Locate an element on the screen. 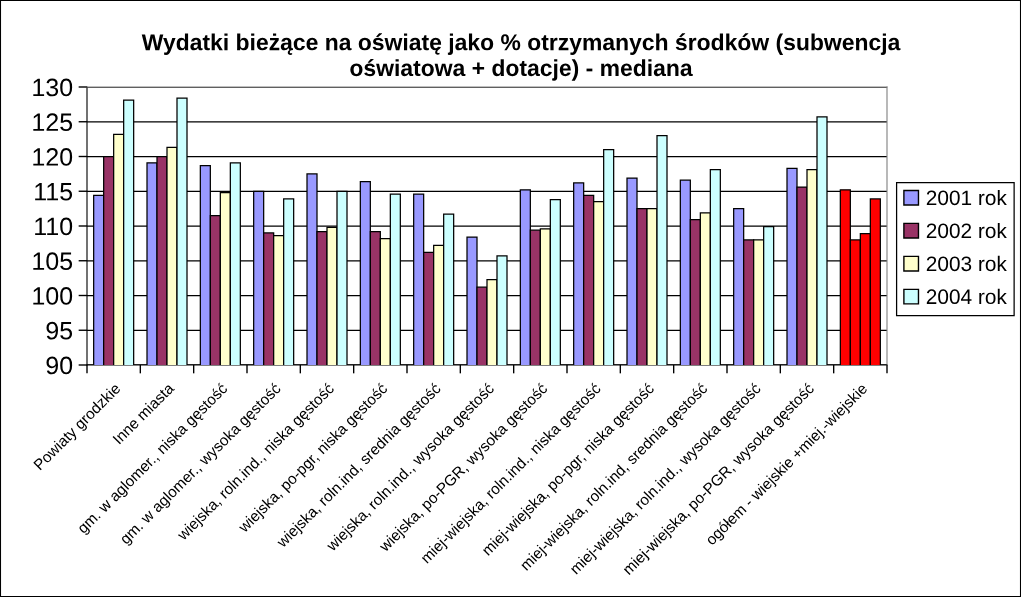  legend-label: 2002 rok is located at coordinates (966, 230).